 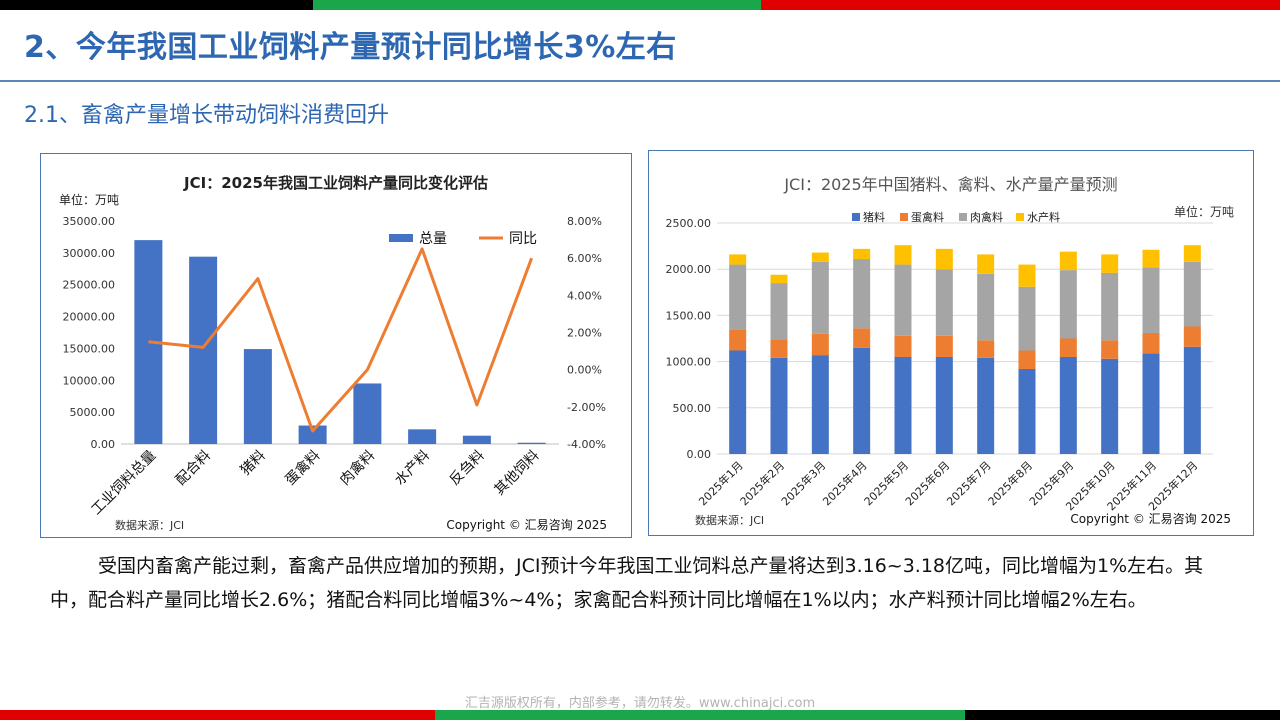 I want to click on chart2-source: 数据来源：JCI, so click(x=729, y=520).